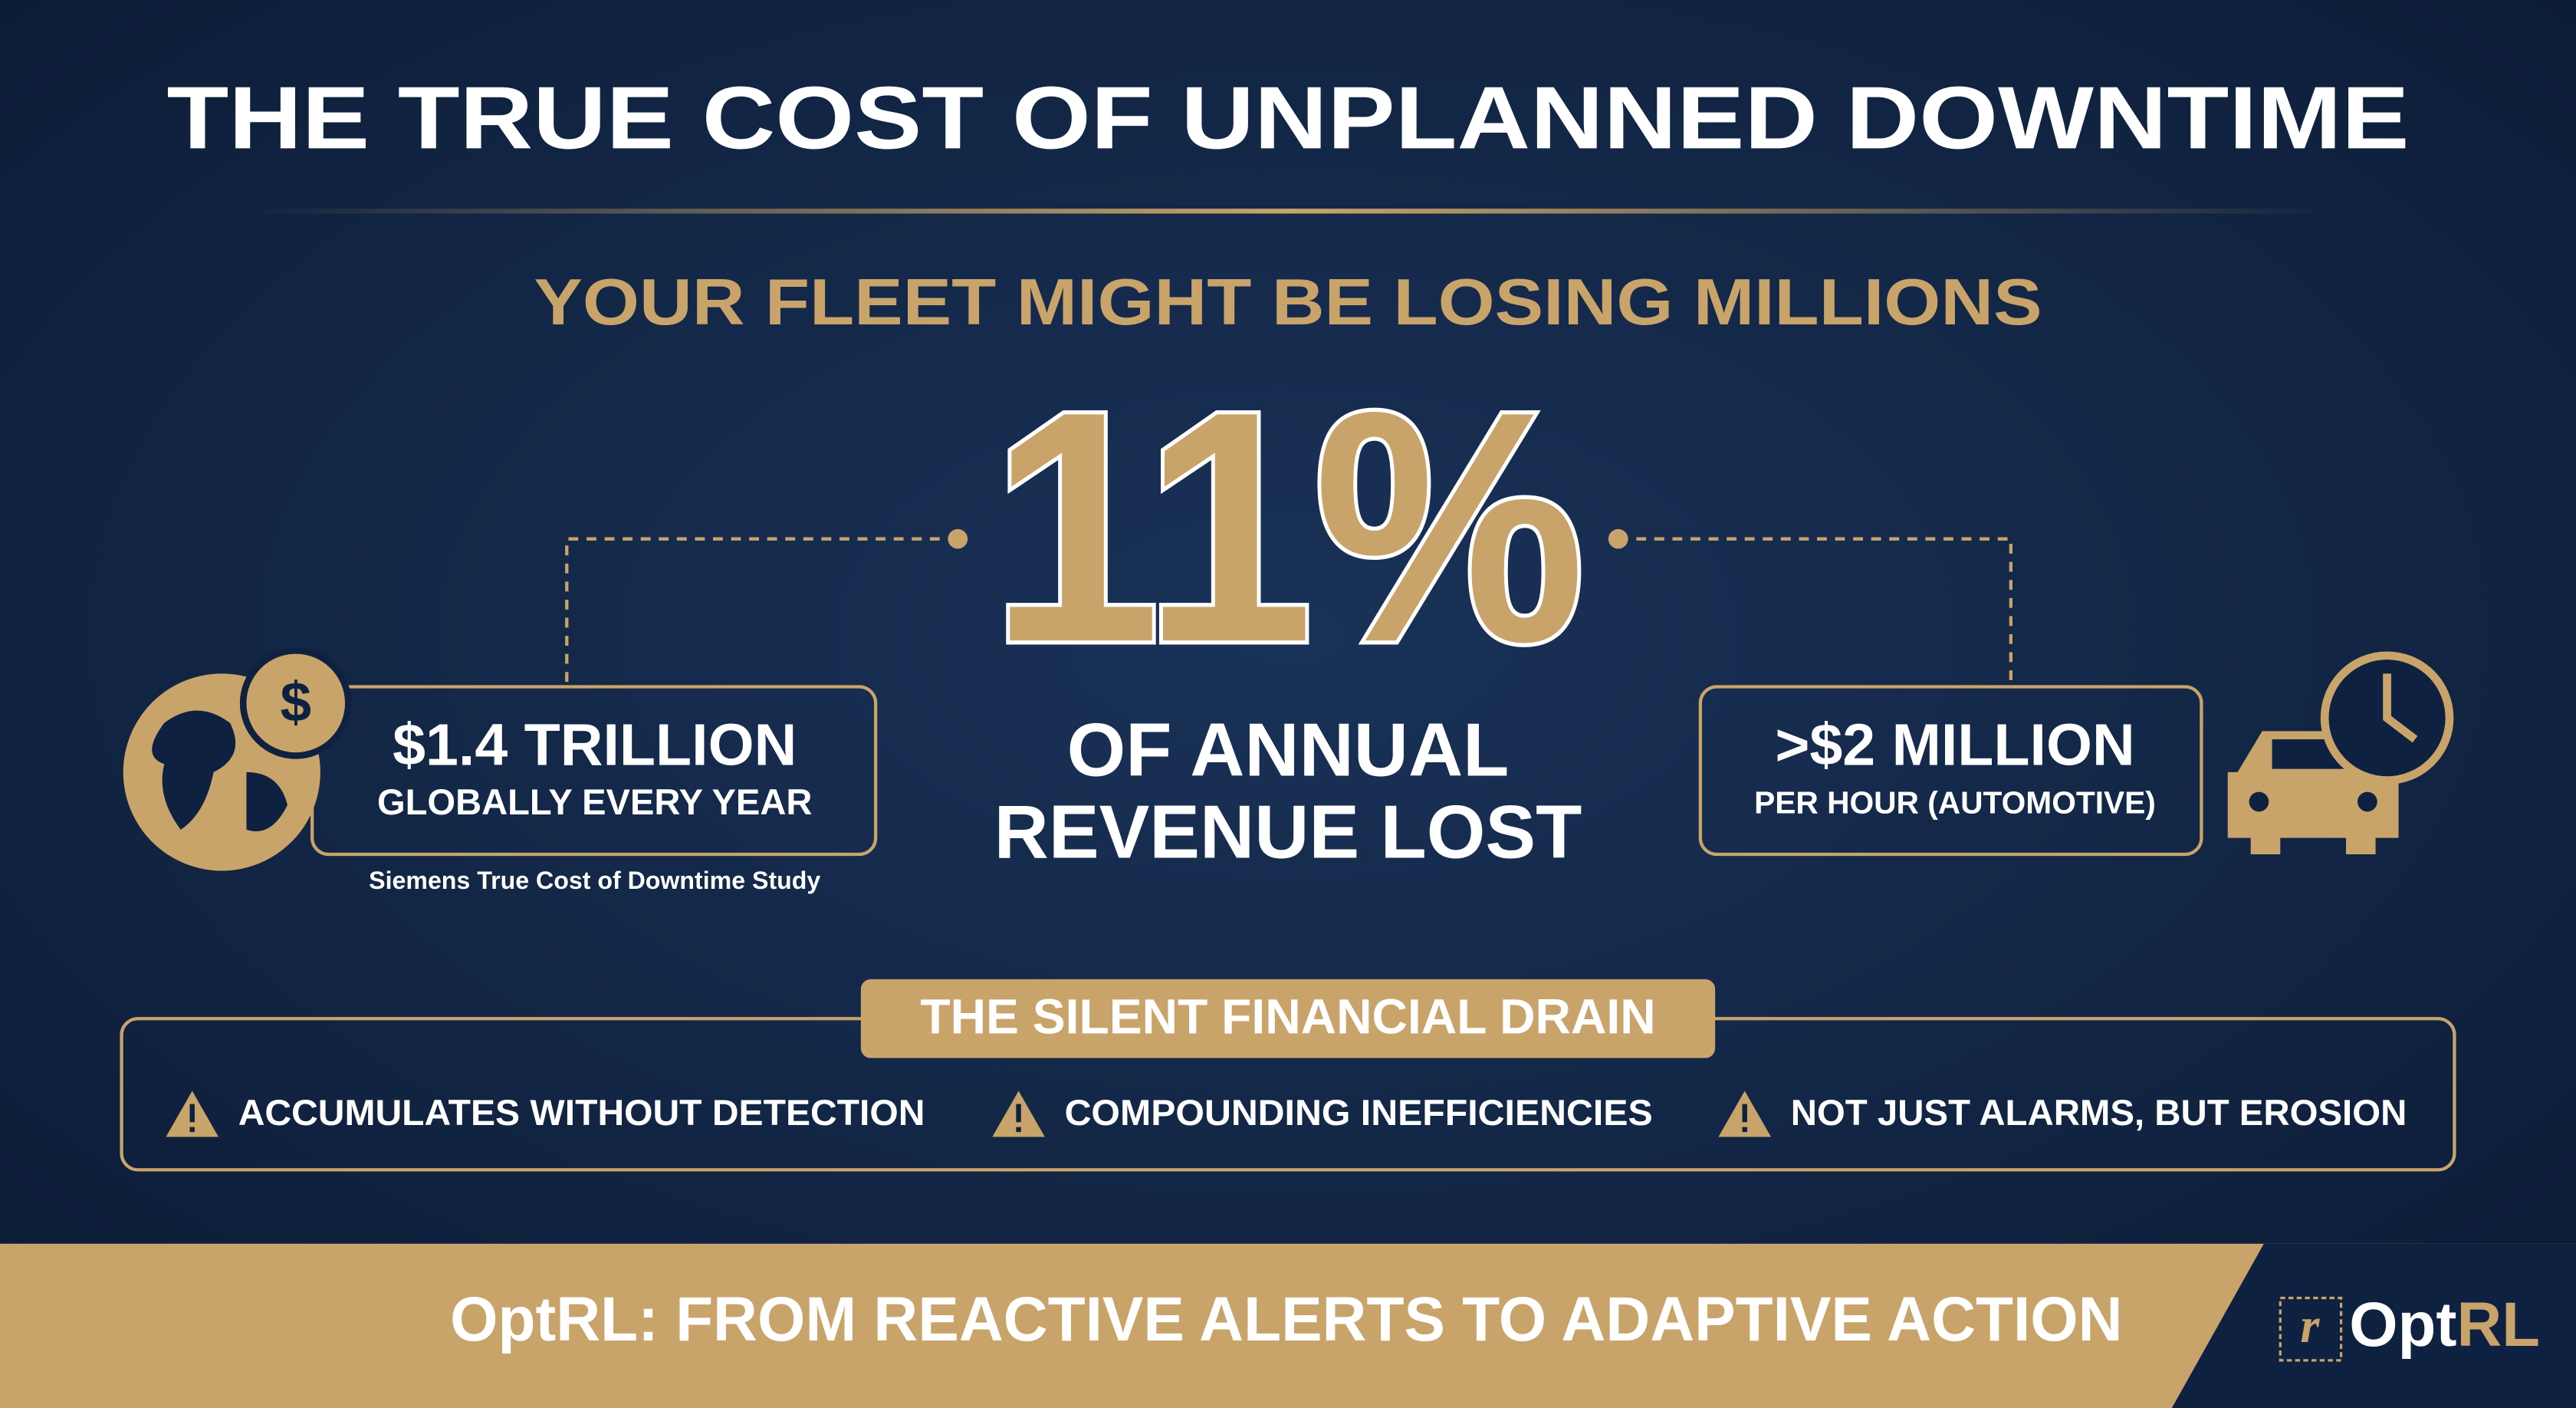  I want to click on footer-band, so click(1288, 1325).